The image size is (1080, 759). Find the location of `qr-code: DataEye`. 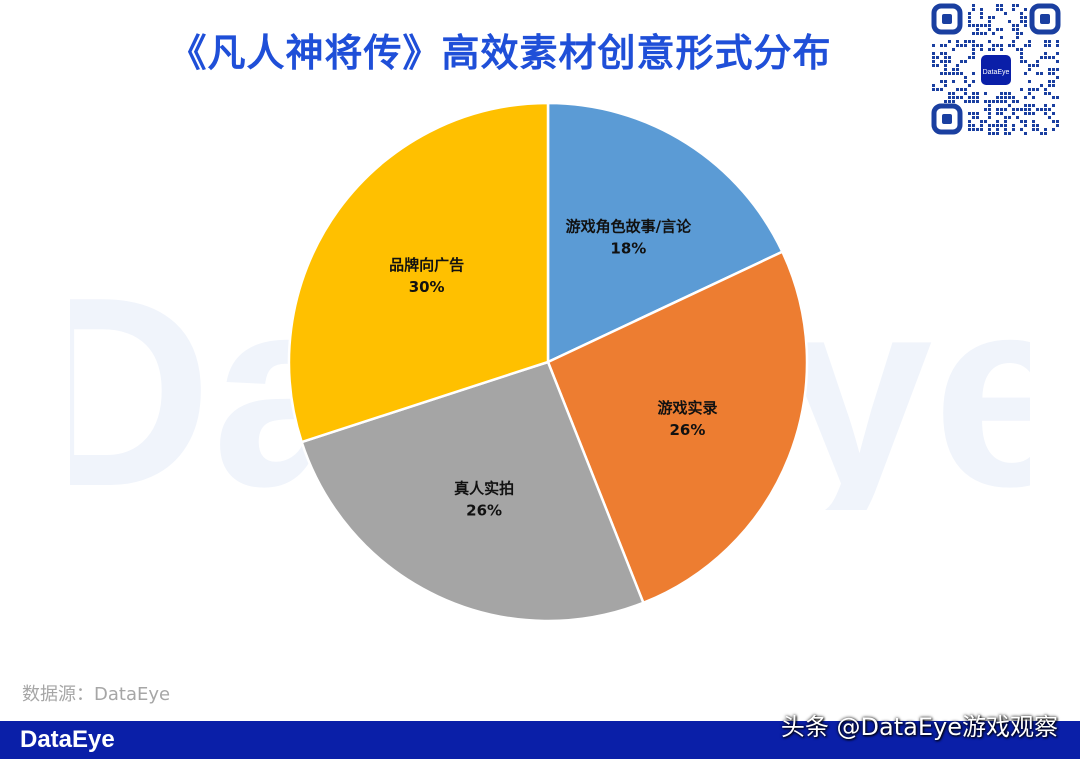

qr-code: DataEye is located at coordinates (996, 69).